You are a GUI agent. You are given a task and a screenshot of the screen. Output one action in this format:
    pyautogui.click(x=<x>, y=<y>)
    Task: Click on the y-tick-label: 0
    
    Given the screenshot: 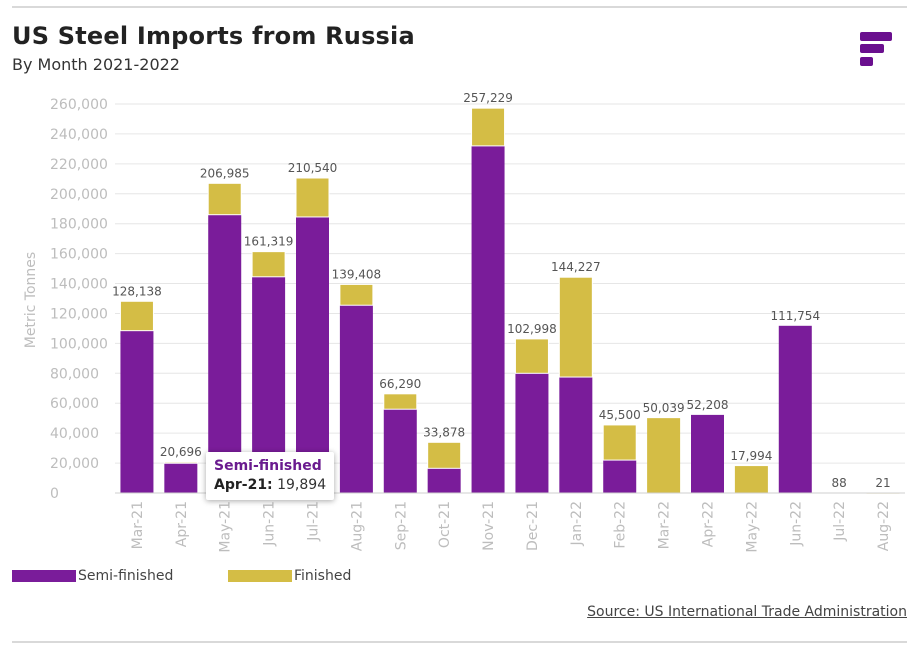 What is the action you would take?
    pyautogui.click(x=54, y=494)
    